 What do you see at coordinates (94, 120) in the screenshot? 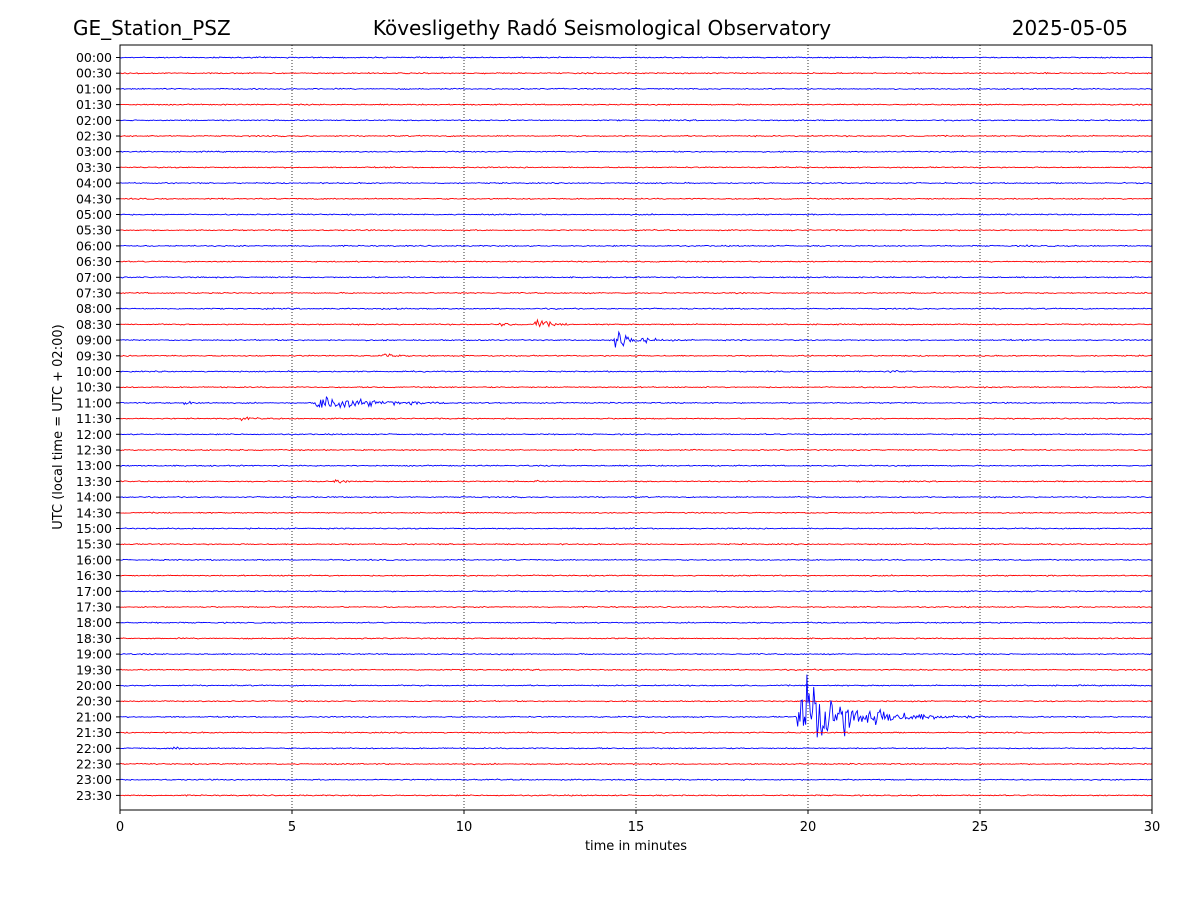
I see `y-tick-label: 02:00` at bounding box center [94, 120].